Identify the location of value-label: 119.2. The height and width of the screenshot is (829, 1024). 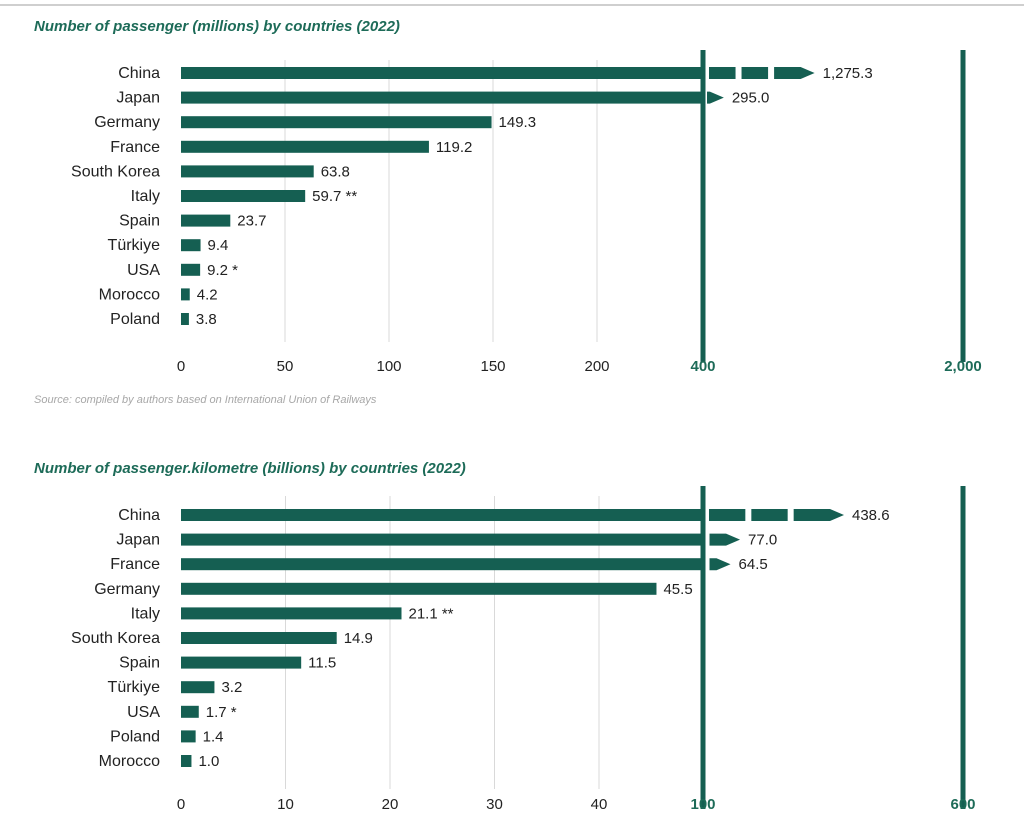
(454, 147).